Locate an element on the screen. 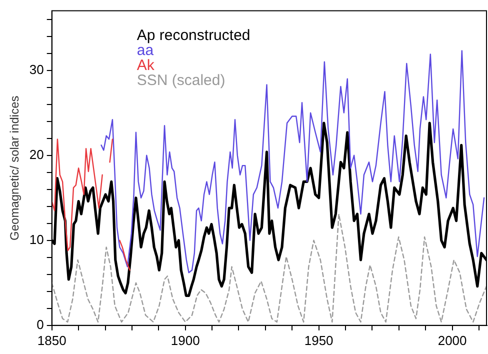  x-tick-label: 1900 is located at coordinates (185, 340).